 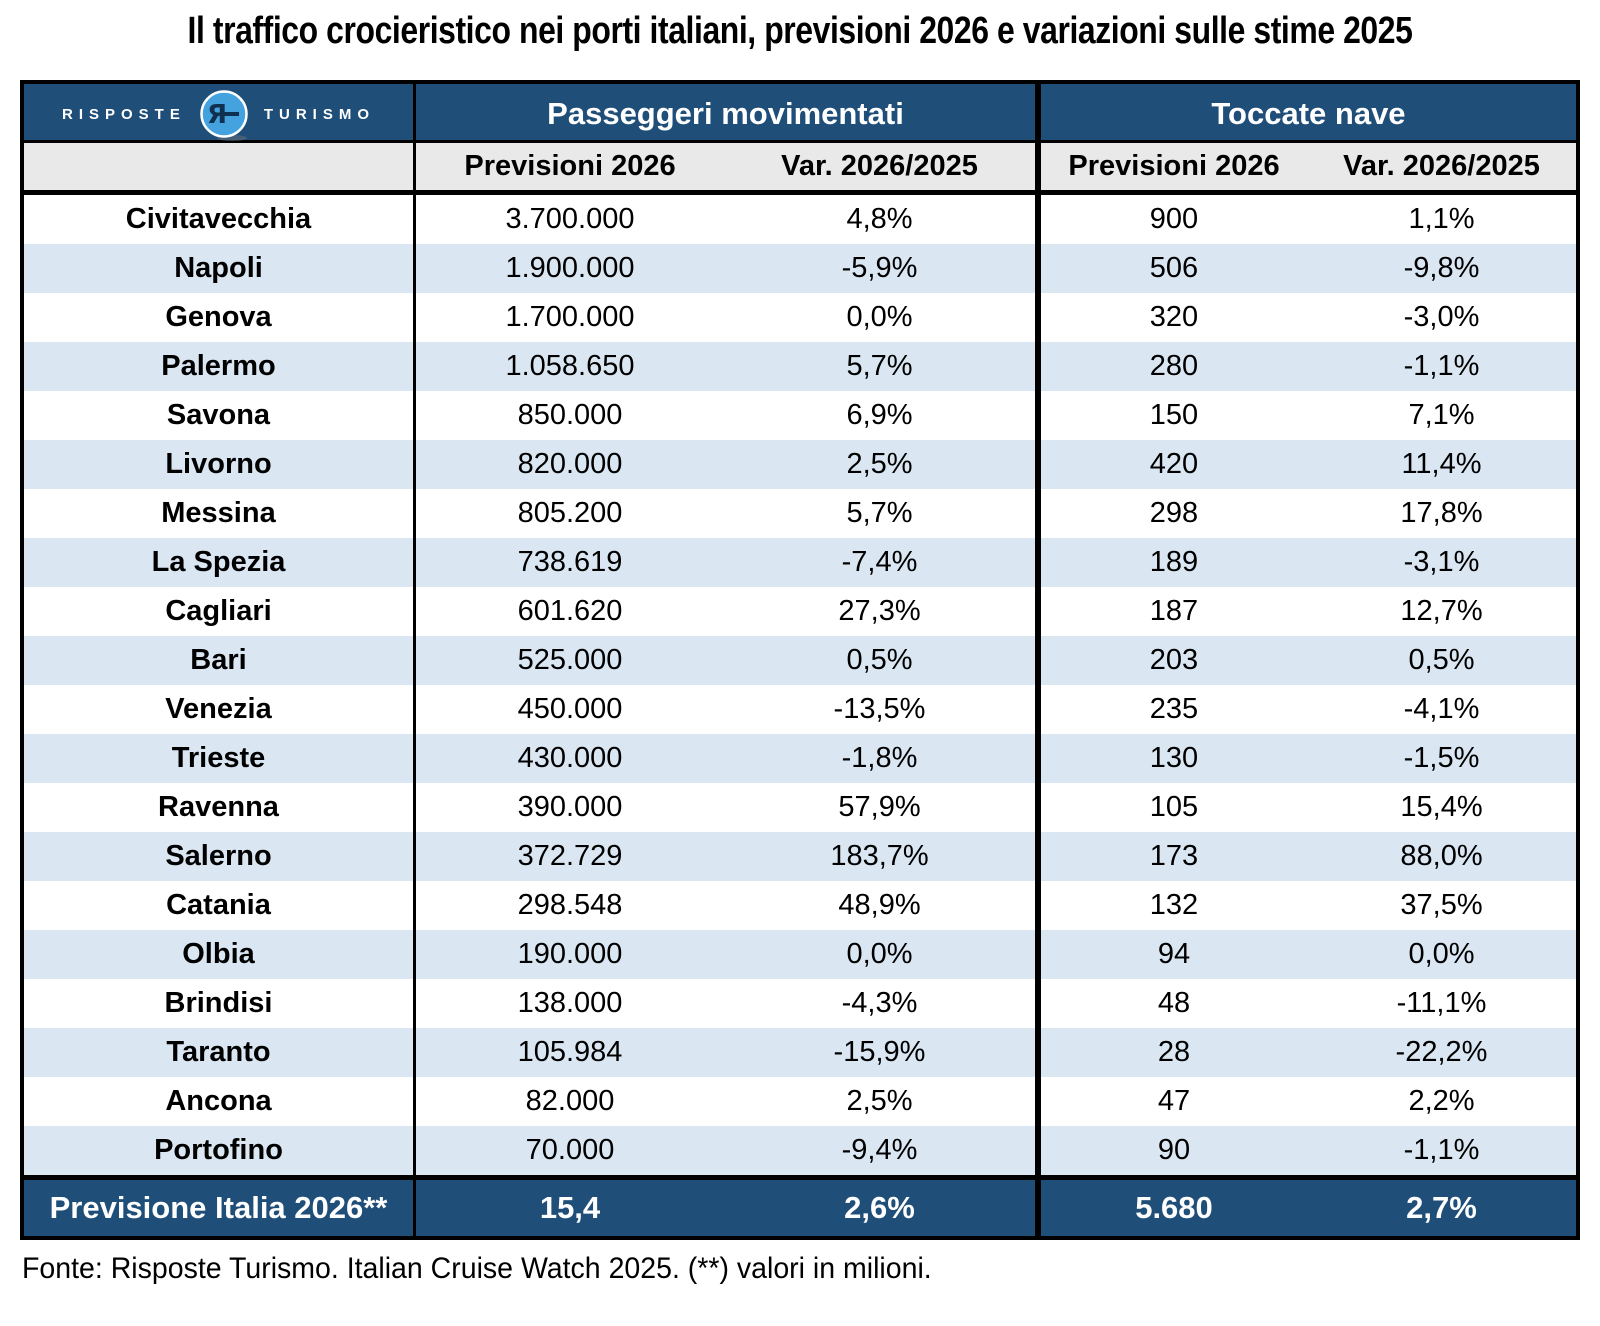 What do you see at coordinates (568, 856) in the screenshot?
I see `pax-forecast-cell: 372.729` at bounding box center [568, 856].